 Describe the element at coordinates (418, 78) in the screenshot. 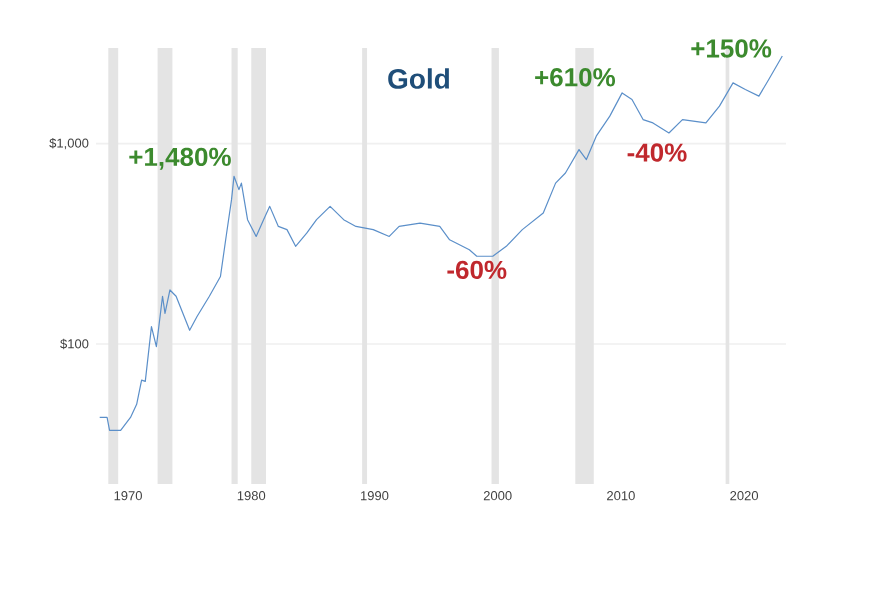

I see `text: Gold` at that location.